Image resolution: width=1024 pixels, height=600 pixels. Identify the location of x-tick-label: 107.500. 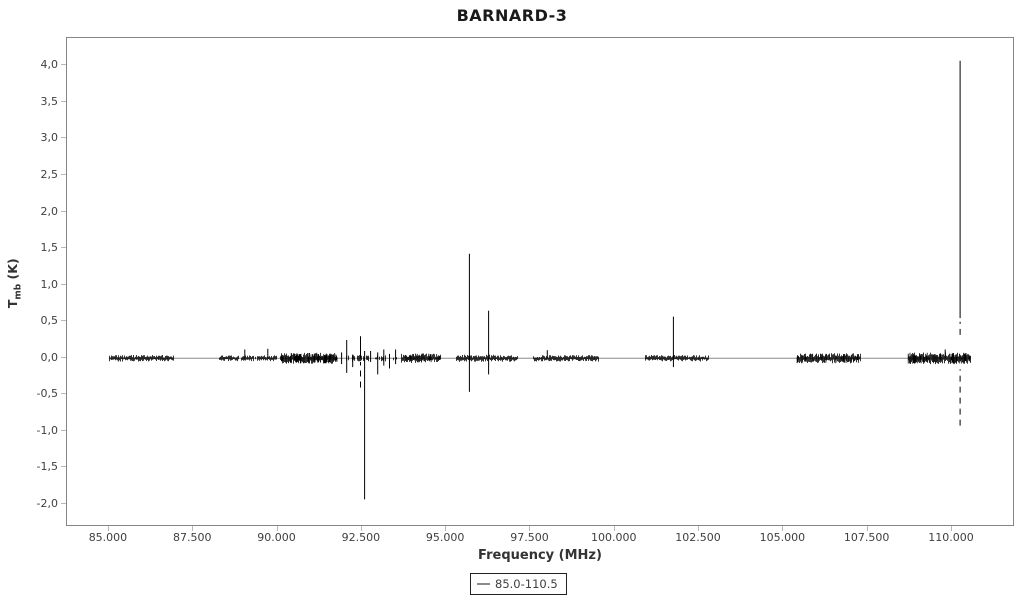
(866, 537).